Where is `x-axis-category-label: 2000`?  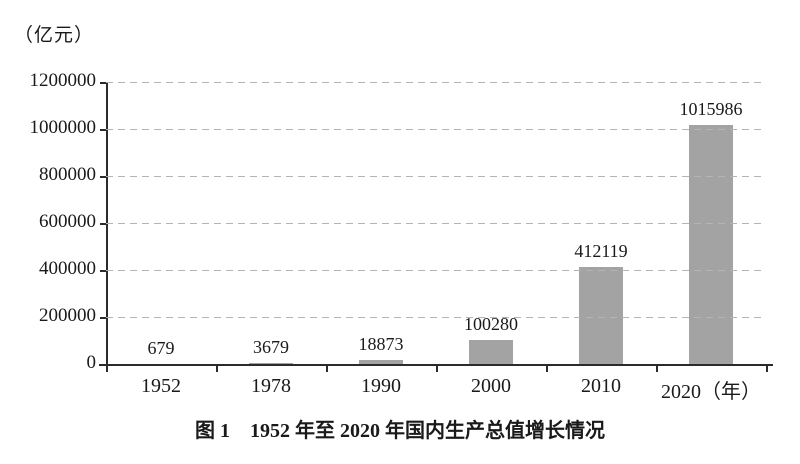
x-axis-category-label: 2000 is located at coordinates (491, 386).